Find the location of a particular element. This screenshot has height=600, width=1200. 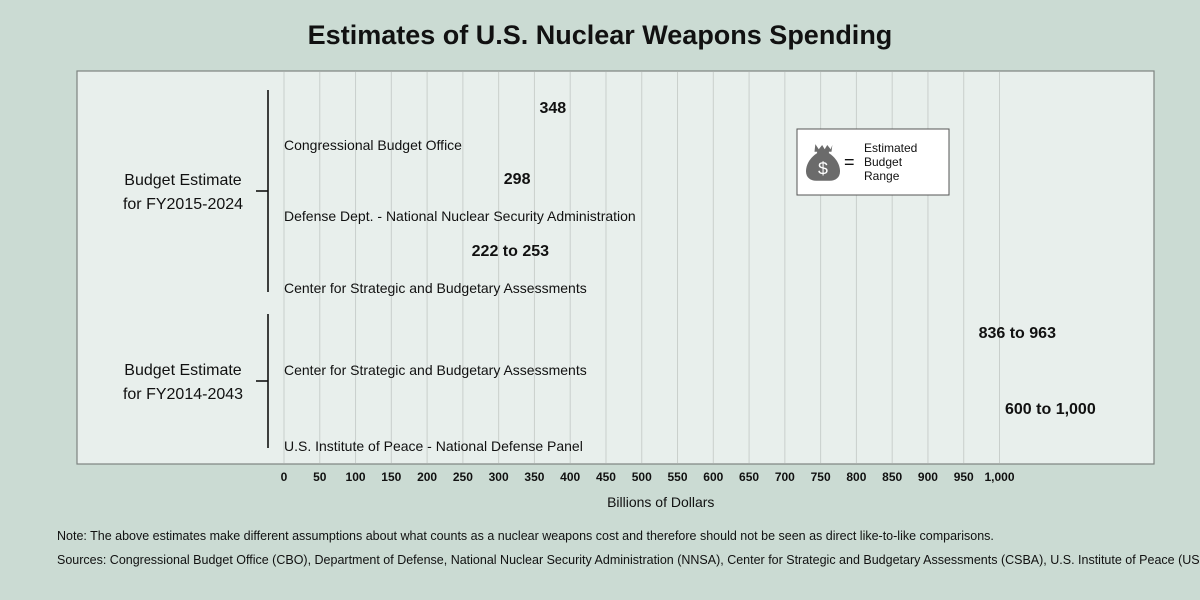

bar-source-label: Congressional Budget Office is located at coordinates (373, 145).